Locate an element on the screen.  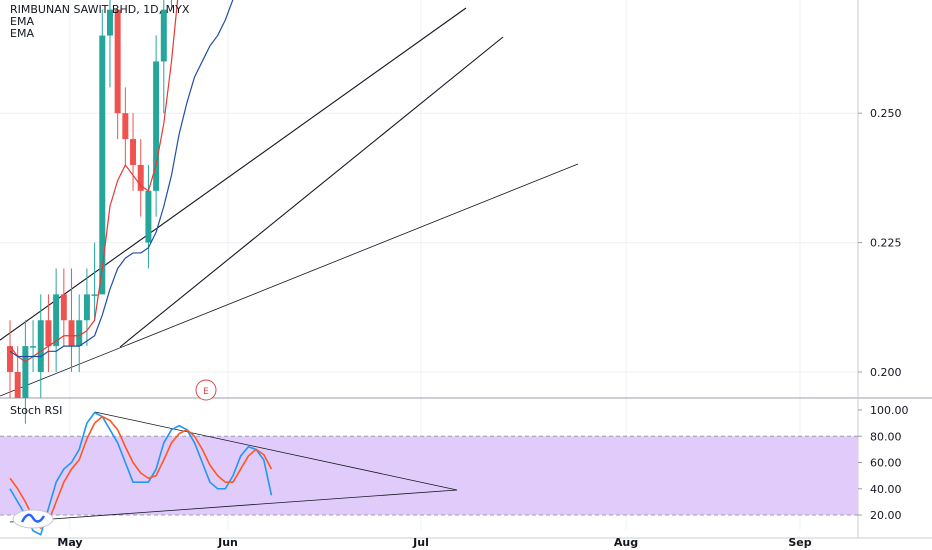
time-label-4: Sep is located at coordinates (799, 542).